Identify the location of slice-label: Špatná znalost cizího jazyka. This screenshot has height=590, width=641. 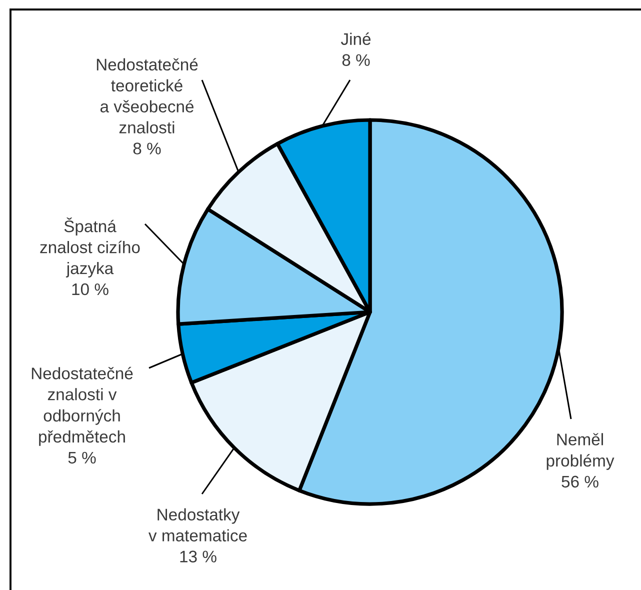
(90, 248).